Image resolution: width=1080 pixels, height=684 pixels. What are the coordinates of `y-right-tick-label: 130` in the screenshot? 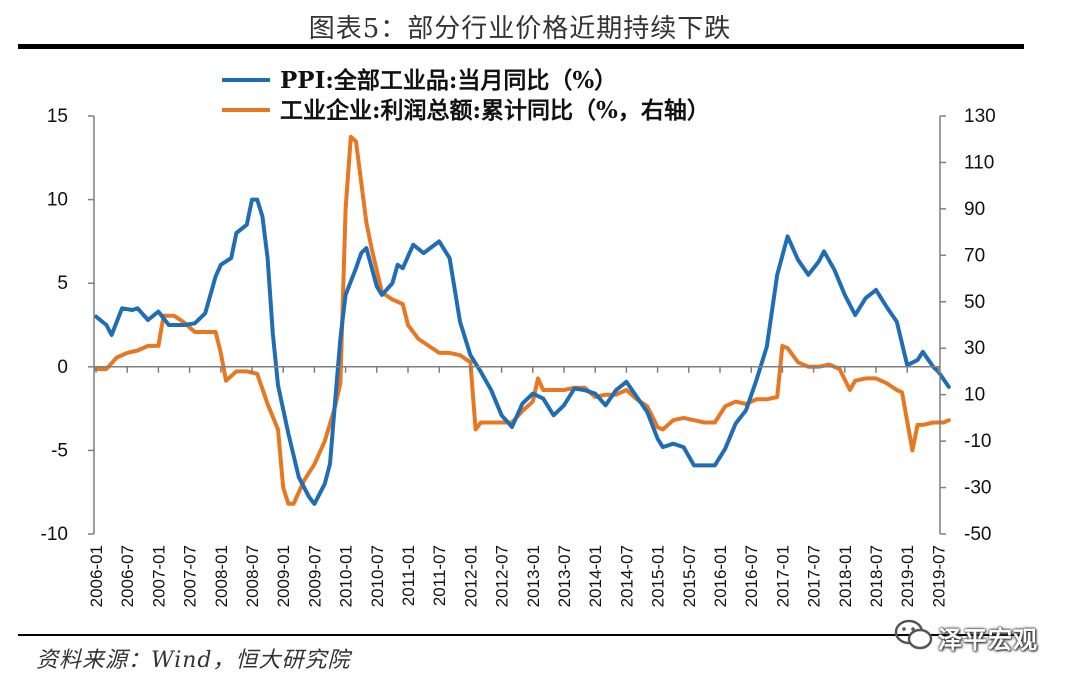 It's located at (980, 116).